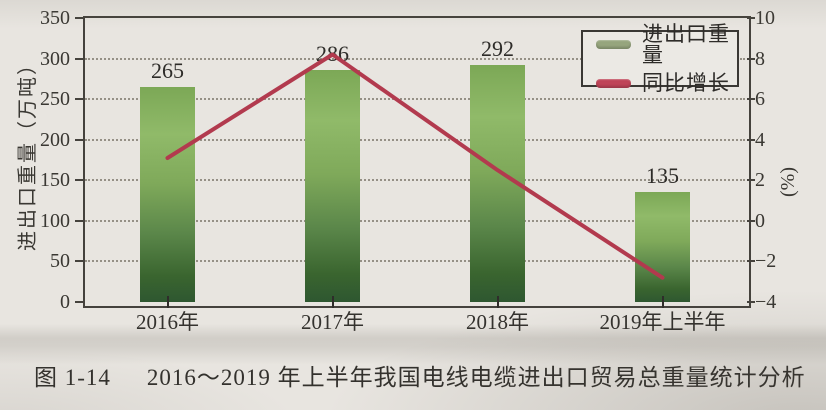 This screenshot has width=826, height=410. Describe the element at coordinates (760, 99) in the screenshot. I see `right-axis-tick-label: 6` at that location.